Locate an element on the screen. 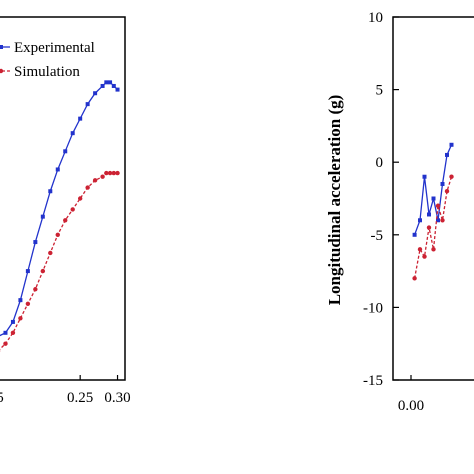 This screenshot has width=474, height=474. left-series-group is located at coordinates (60, 216).